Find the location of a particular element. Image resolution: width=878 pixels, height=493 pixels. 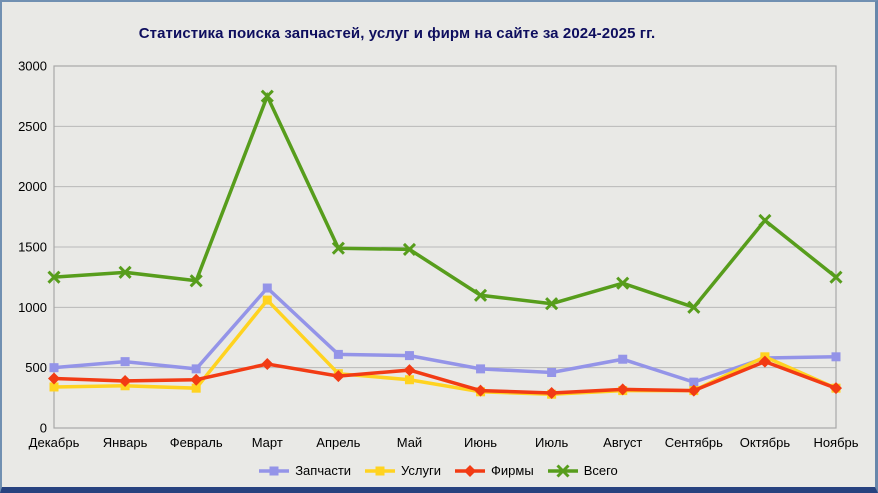

y-axis-tick-label: 1500 is located at coordinates (32, 247).